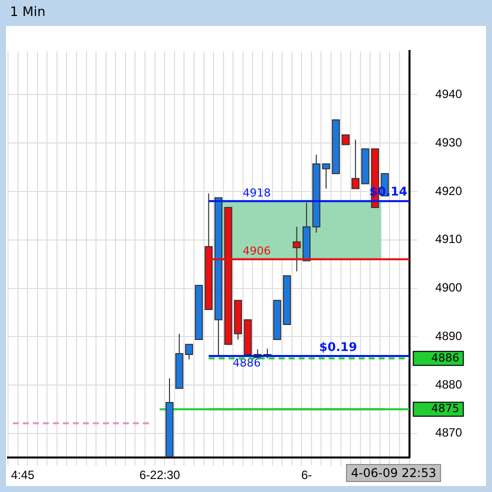 This screenshot has height=492, width=492. I want to click on text: 4-06-09 22:53, so click(394, 473).